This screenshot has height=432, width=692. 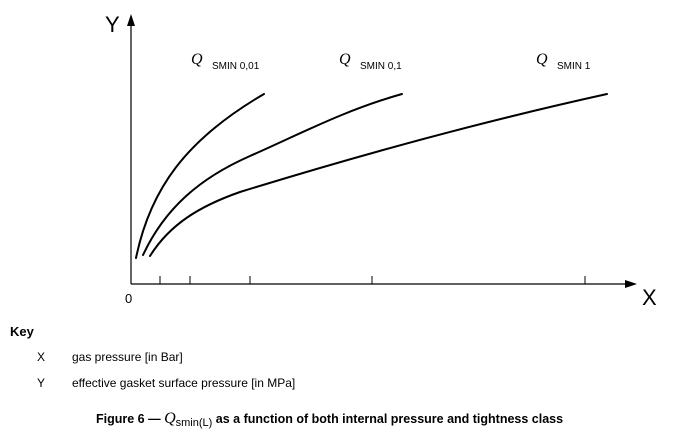 What do you see at coordinates (131, 20) in the screenshot?
I see `y-axis-arrowhead` at bounding box center [131, 20].